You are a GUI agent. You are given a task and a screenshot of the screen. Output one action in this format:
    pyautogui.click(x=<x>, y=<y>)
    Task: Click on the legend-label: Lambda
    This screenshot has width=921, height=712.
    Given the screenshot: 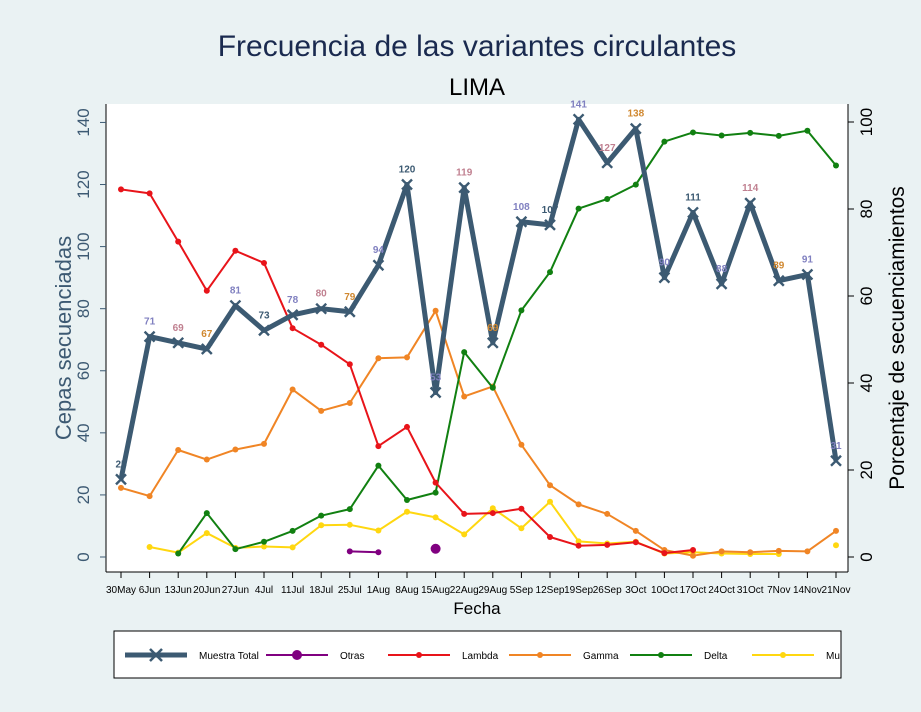 What is the action you would take?
    pyautogui.click(x=480, y=656)
    